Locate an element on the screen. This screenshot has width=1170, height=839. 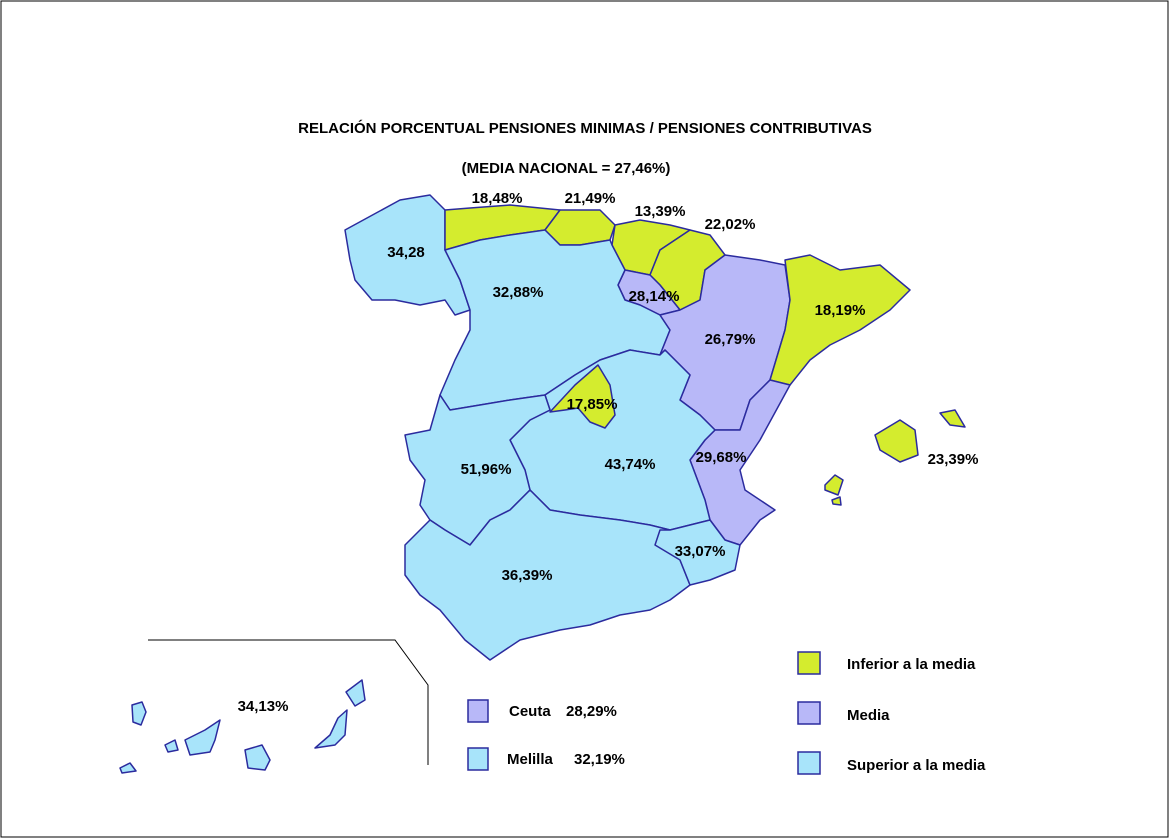
region-label: 18,48% is located at coordinates (497, 198).